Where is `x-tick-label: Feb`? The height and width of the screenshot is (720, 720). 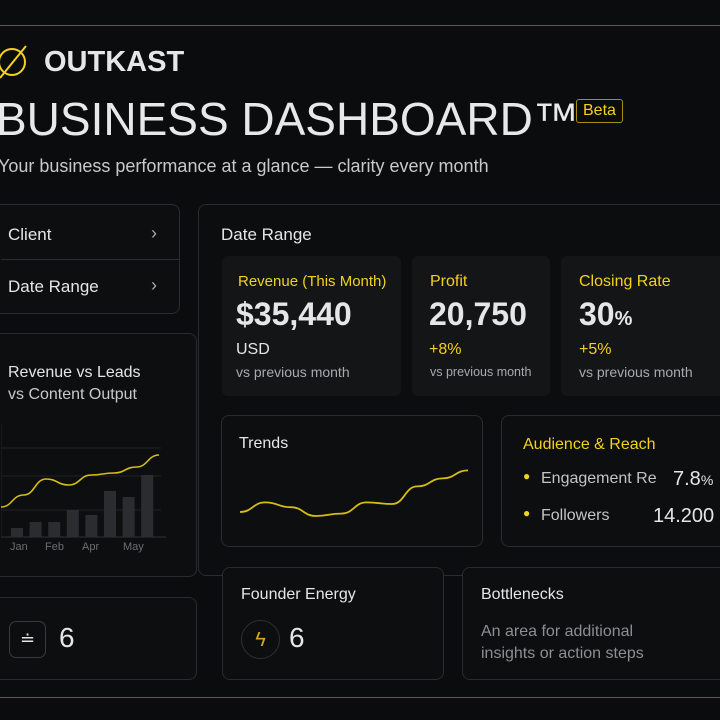
x-tick-label: Feb is located at coordinates (54, 547).